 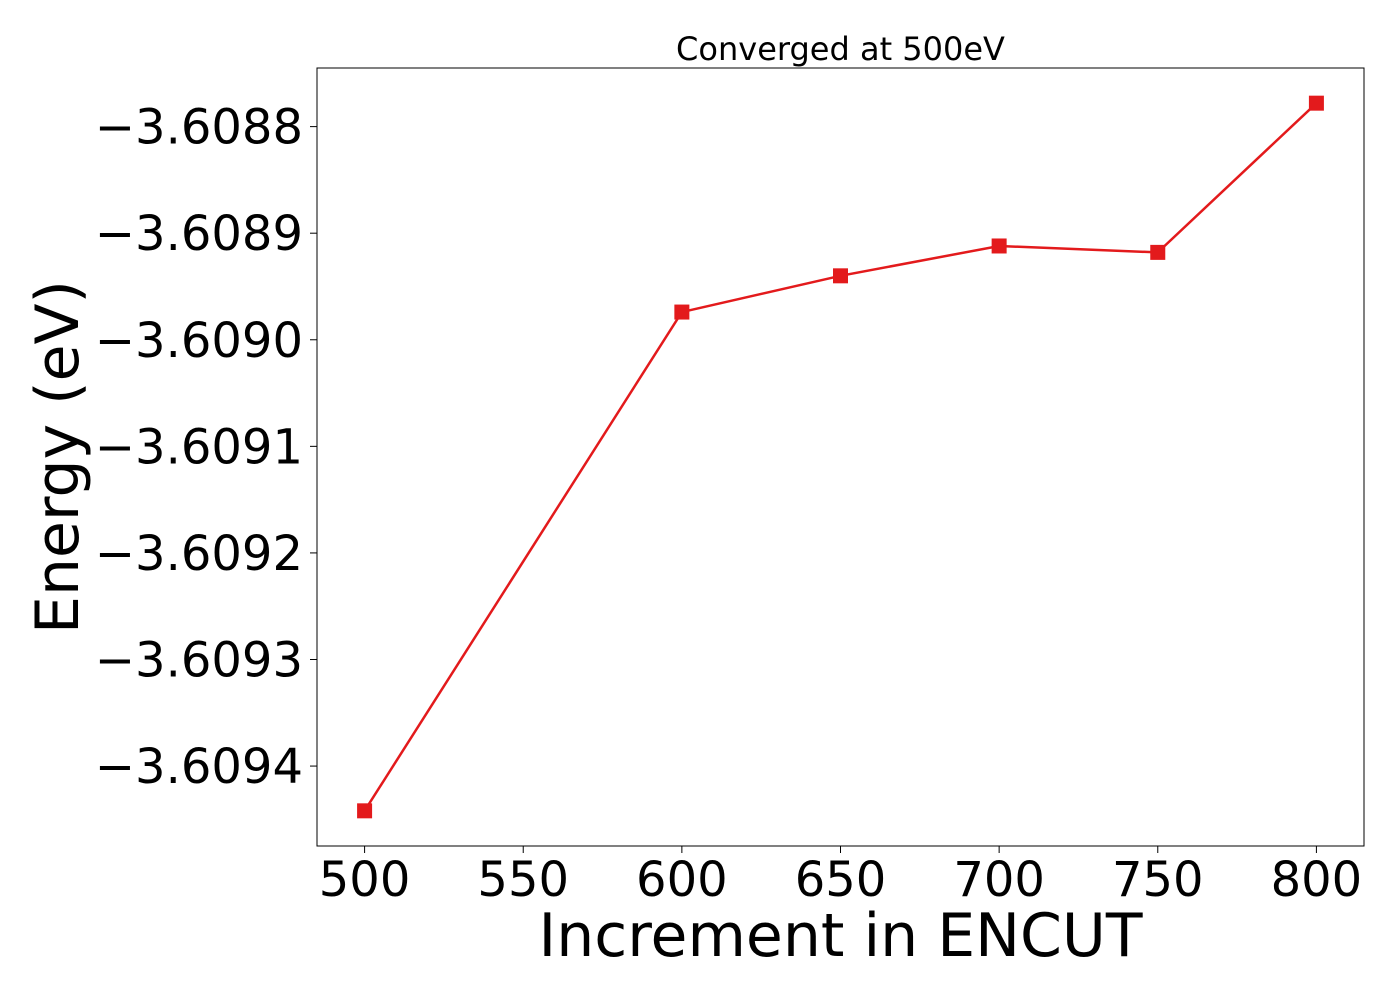 I want to click on x-tick-label: 650, so click(x=841, y=880).